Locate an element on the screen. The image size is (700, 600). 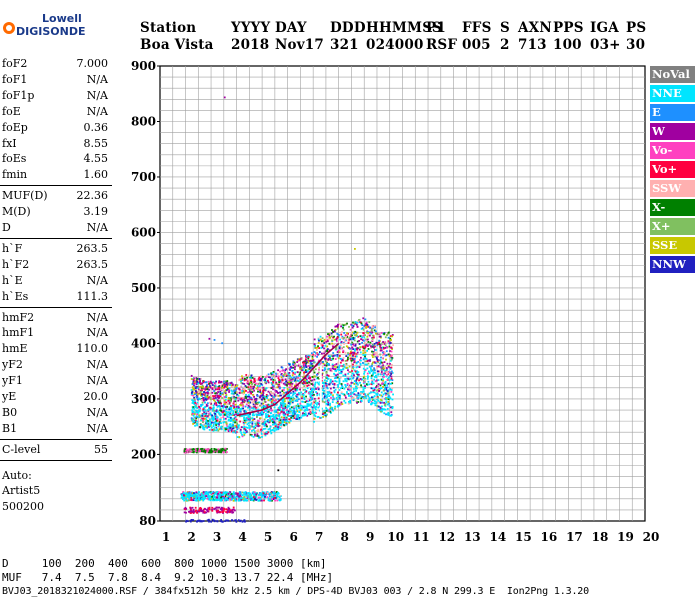
param-value: N/A is located at coordinates (97, 280).